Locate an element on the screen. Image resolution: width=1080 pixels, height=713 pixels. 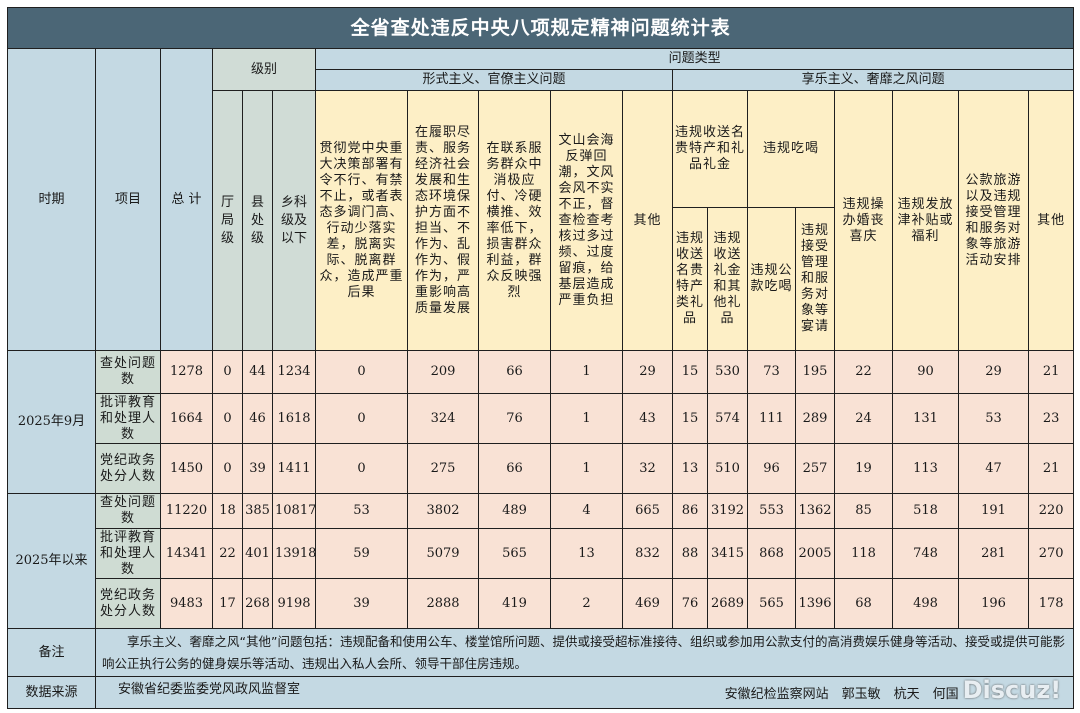
value-cell: 23 is located at coordinates (1051, 418).